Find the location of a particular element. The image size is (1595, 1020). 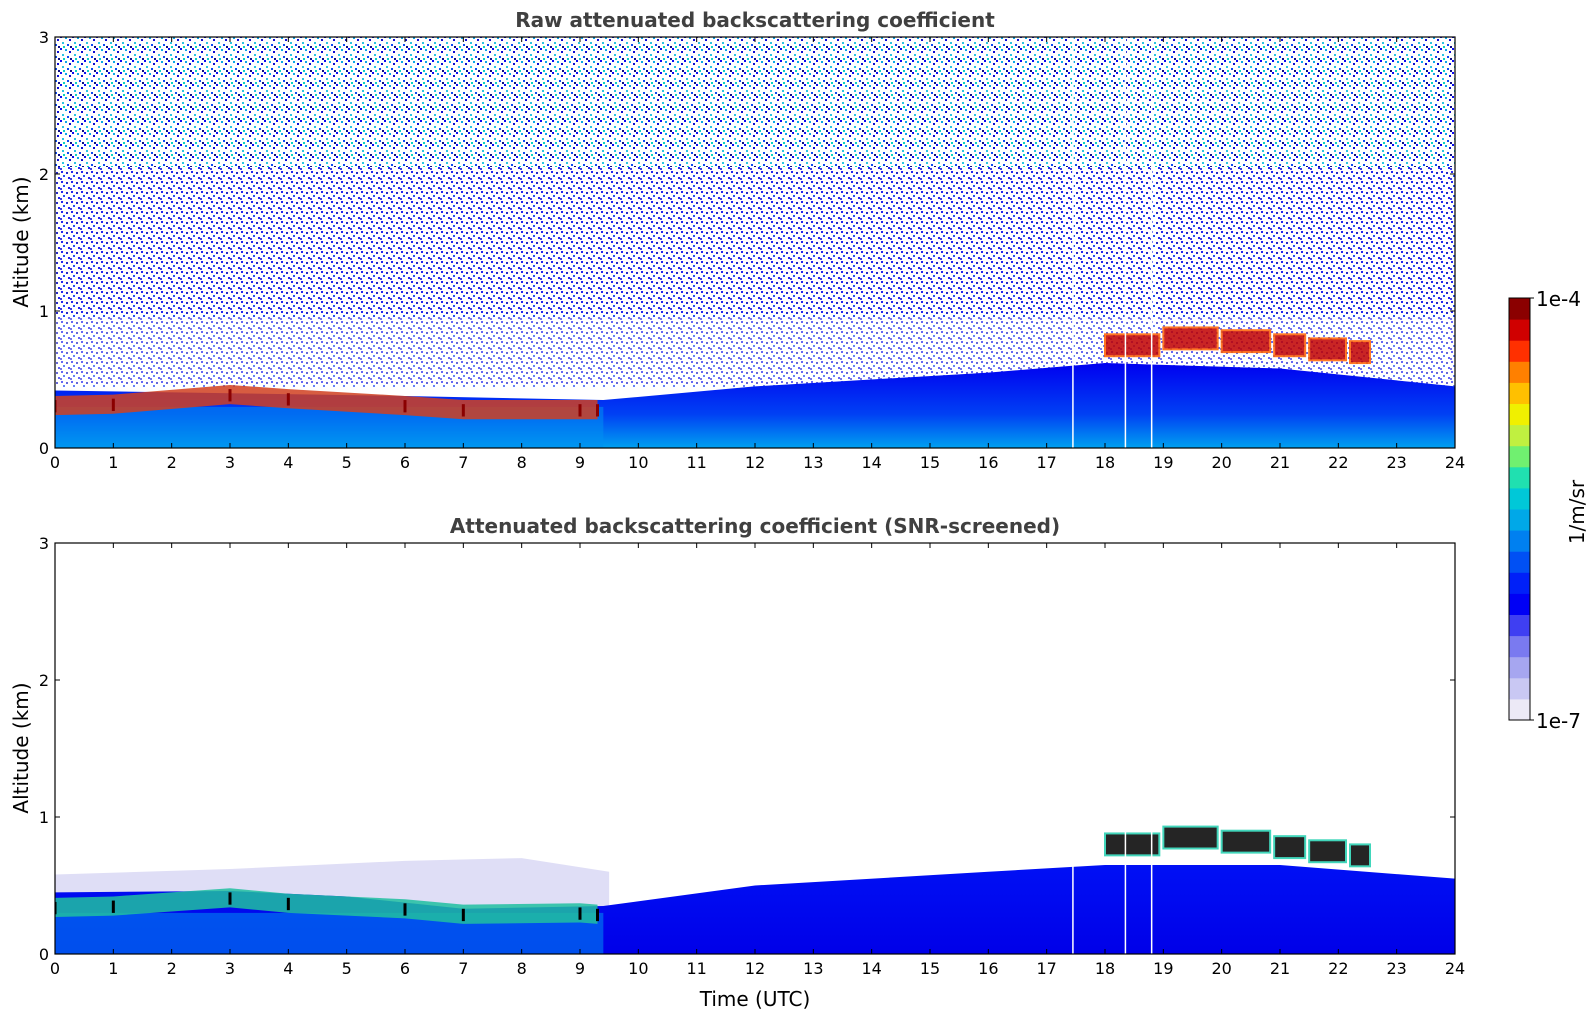

colorbar-max-label: 1e-4 is located at coordinates (1558, 299).